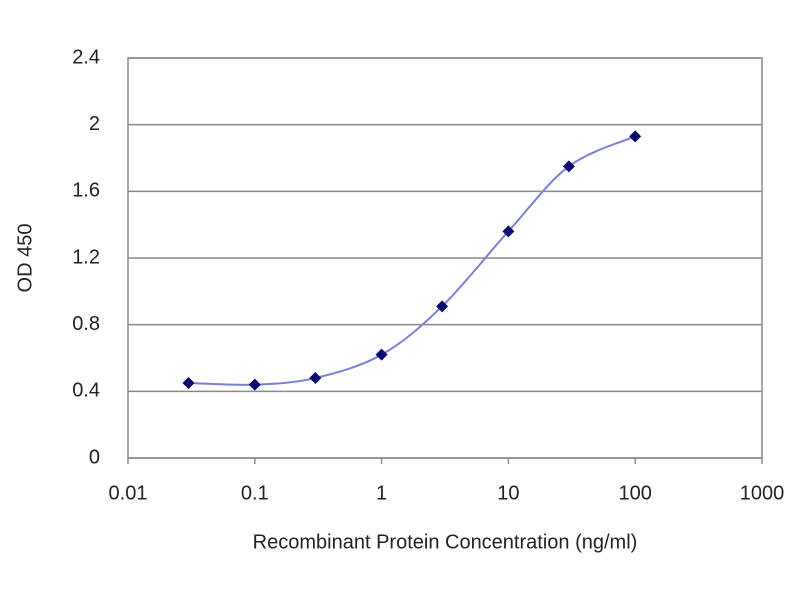  I want to click on y-tick-label: 2.4, so click(86, 57).